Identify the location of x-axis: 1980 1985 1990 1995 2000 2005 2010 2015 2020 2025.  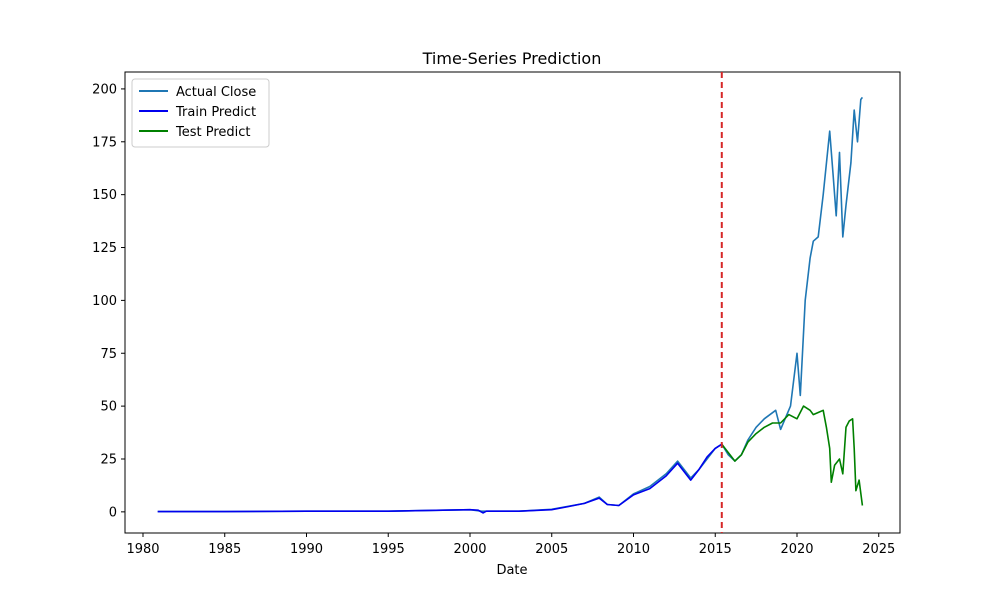
(510, 545).